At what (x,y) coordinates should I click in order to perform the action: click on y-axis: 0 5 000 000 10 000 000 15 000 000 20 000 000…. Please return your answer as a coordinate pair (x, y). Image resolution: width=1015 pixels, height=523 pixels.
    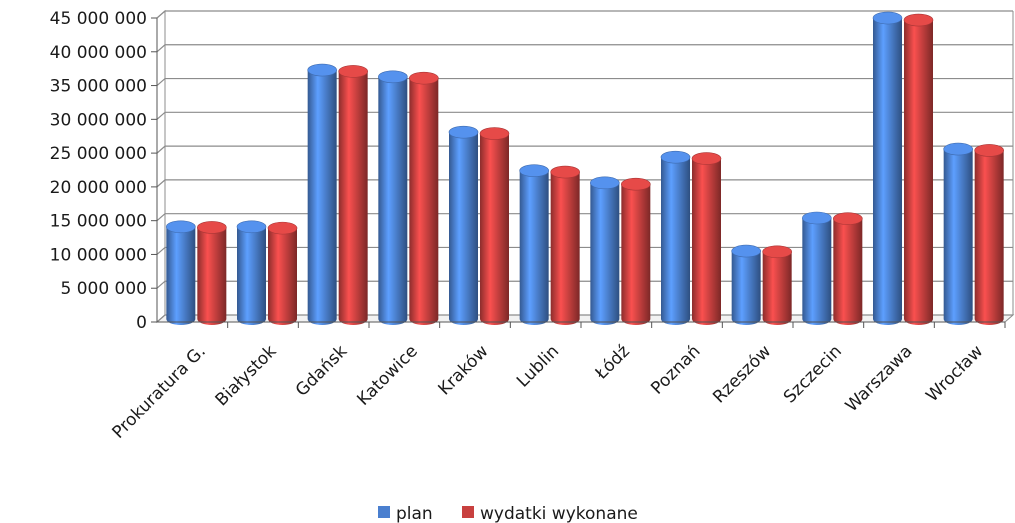
    Looking at the image, I should click on (104, 171).